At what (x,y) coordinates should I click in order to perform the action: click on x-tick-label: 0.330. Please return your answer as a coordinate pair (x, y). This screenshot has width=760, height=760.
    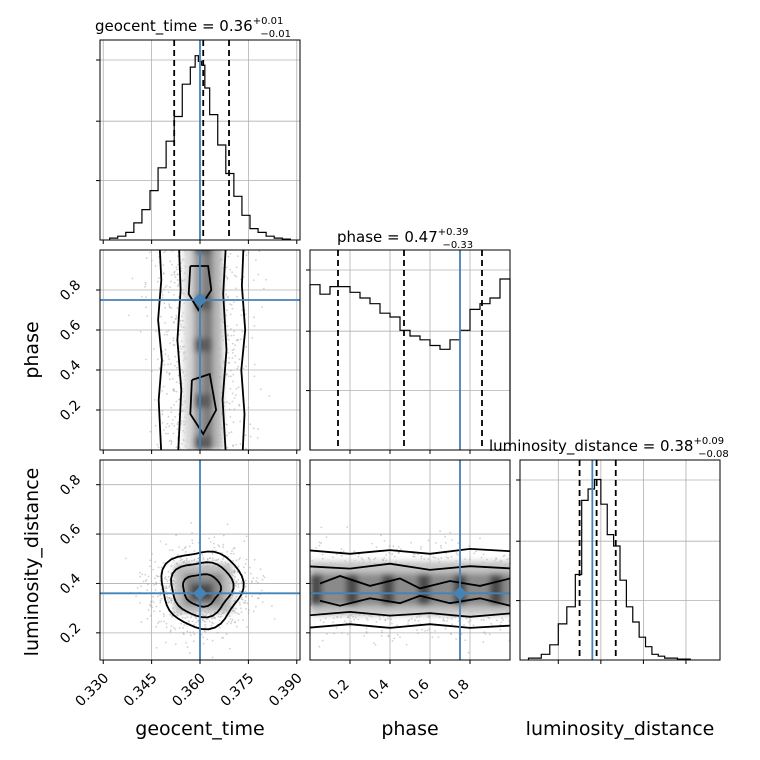
    Looking at the image, I should click on (93, 690).